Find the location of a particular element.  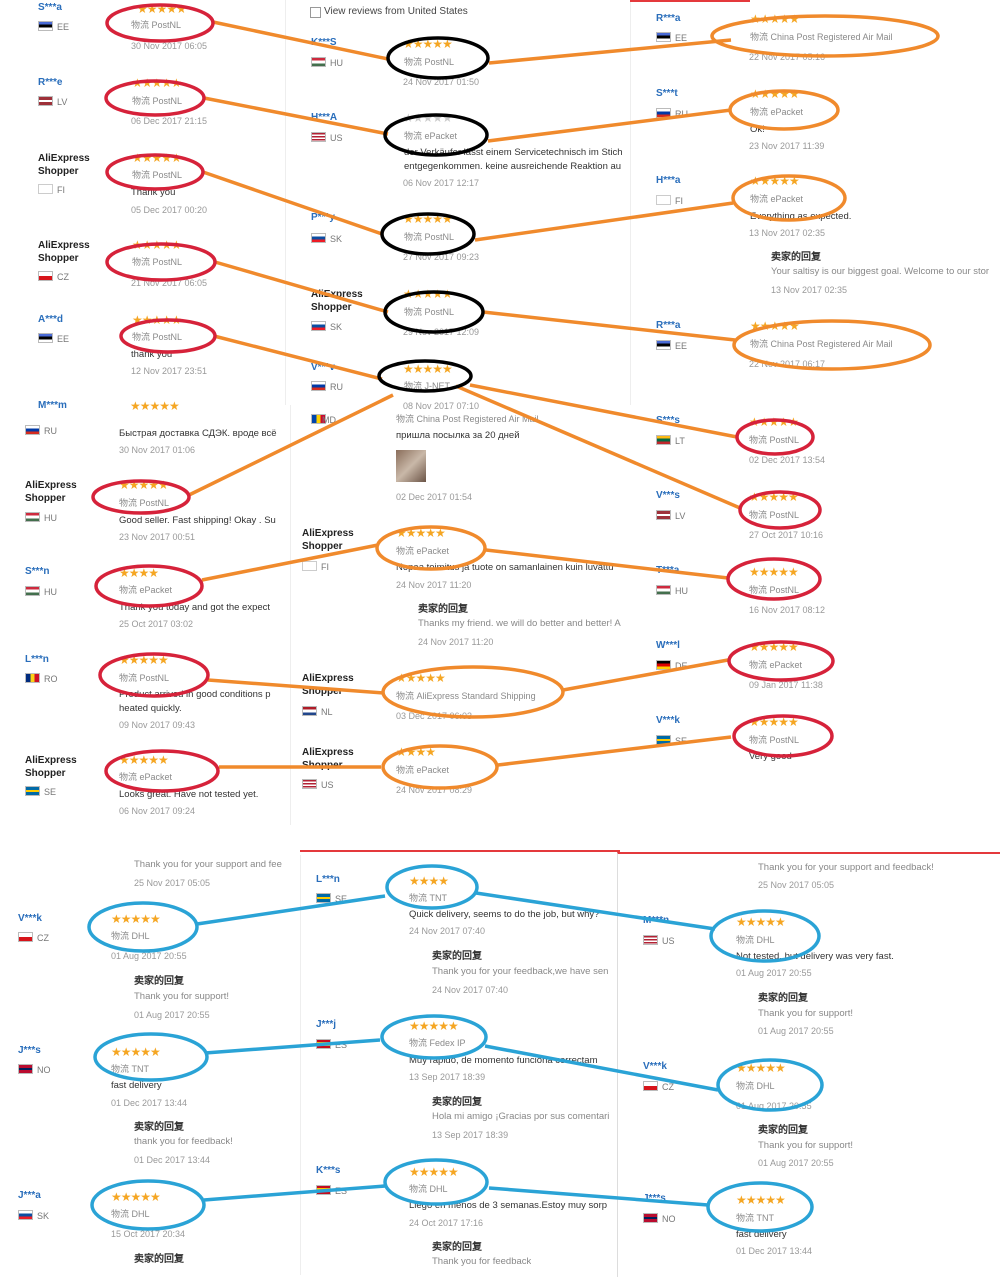

us-filter-checkbox is located at coordinates (315, 12).